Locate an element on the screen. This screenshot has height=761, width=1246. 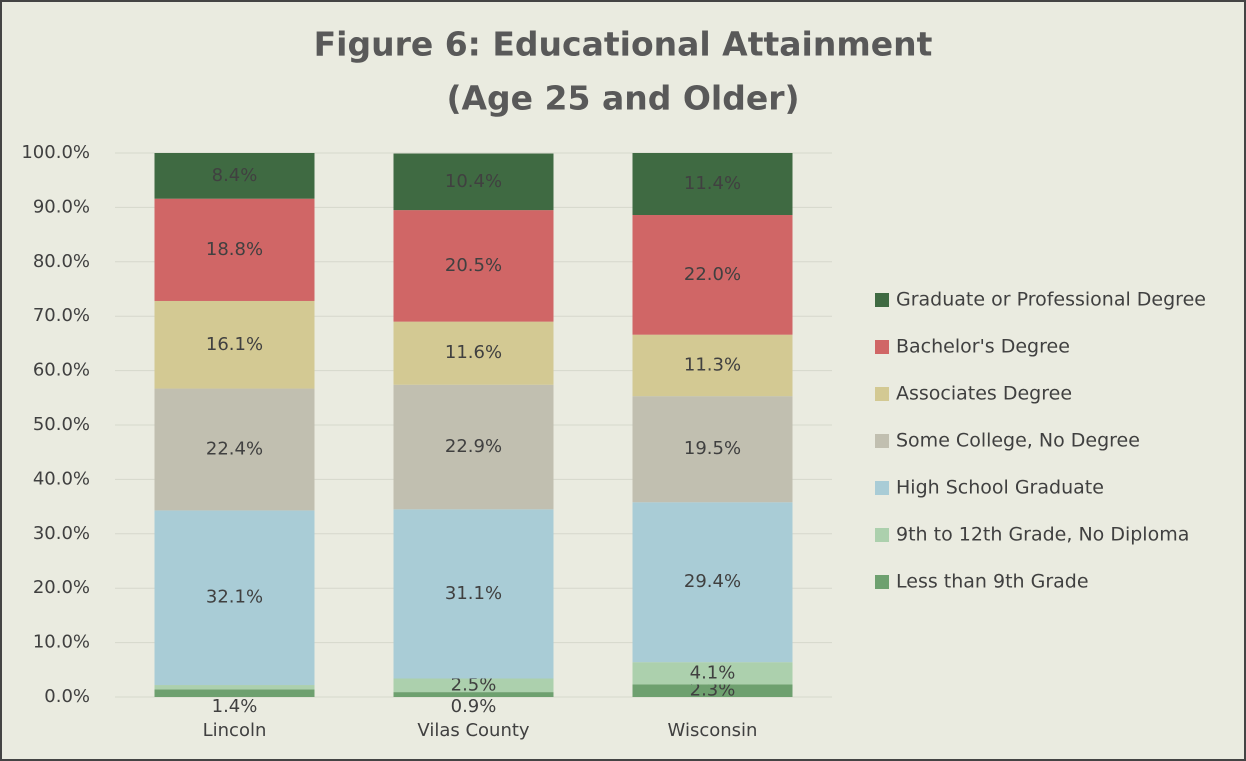
data-label: 22.9% is located at coordinates (473, 446).